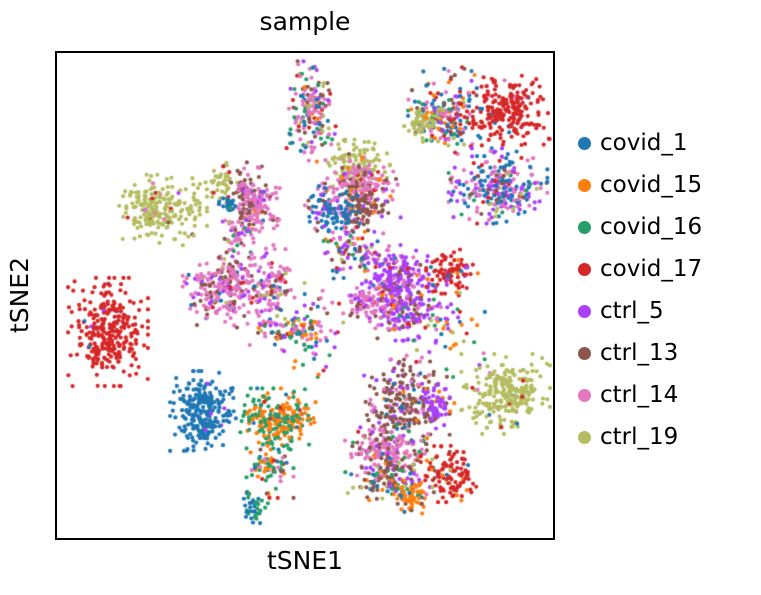  I want to click on legend-label-covid_17: covid_17, so click(651, 268).